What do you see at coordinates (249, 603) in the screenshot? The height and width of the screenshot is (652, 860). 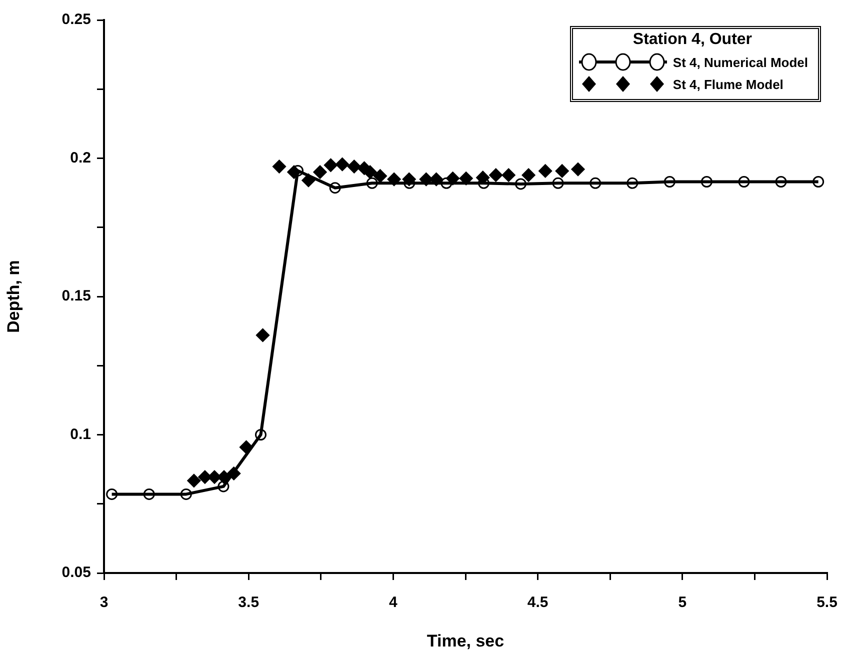 I see `x-tick-label: 3.5` at bounding box center [249, 603].